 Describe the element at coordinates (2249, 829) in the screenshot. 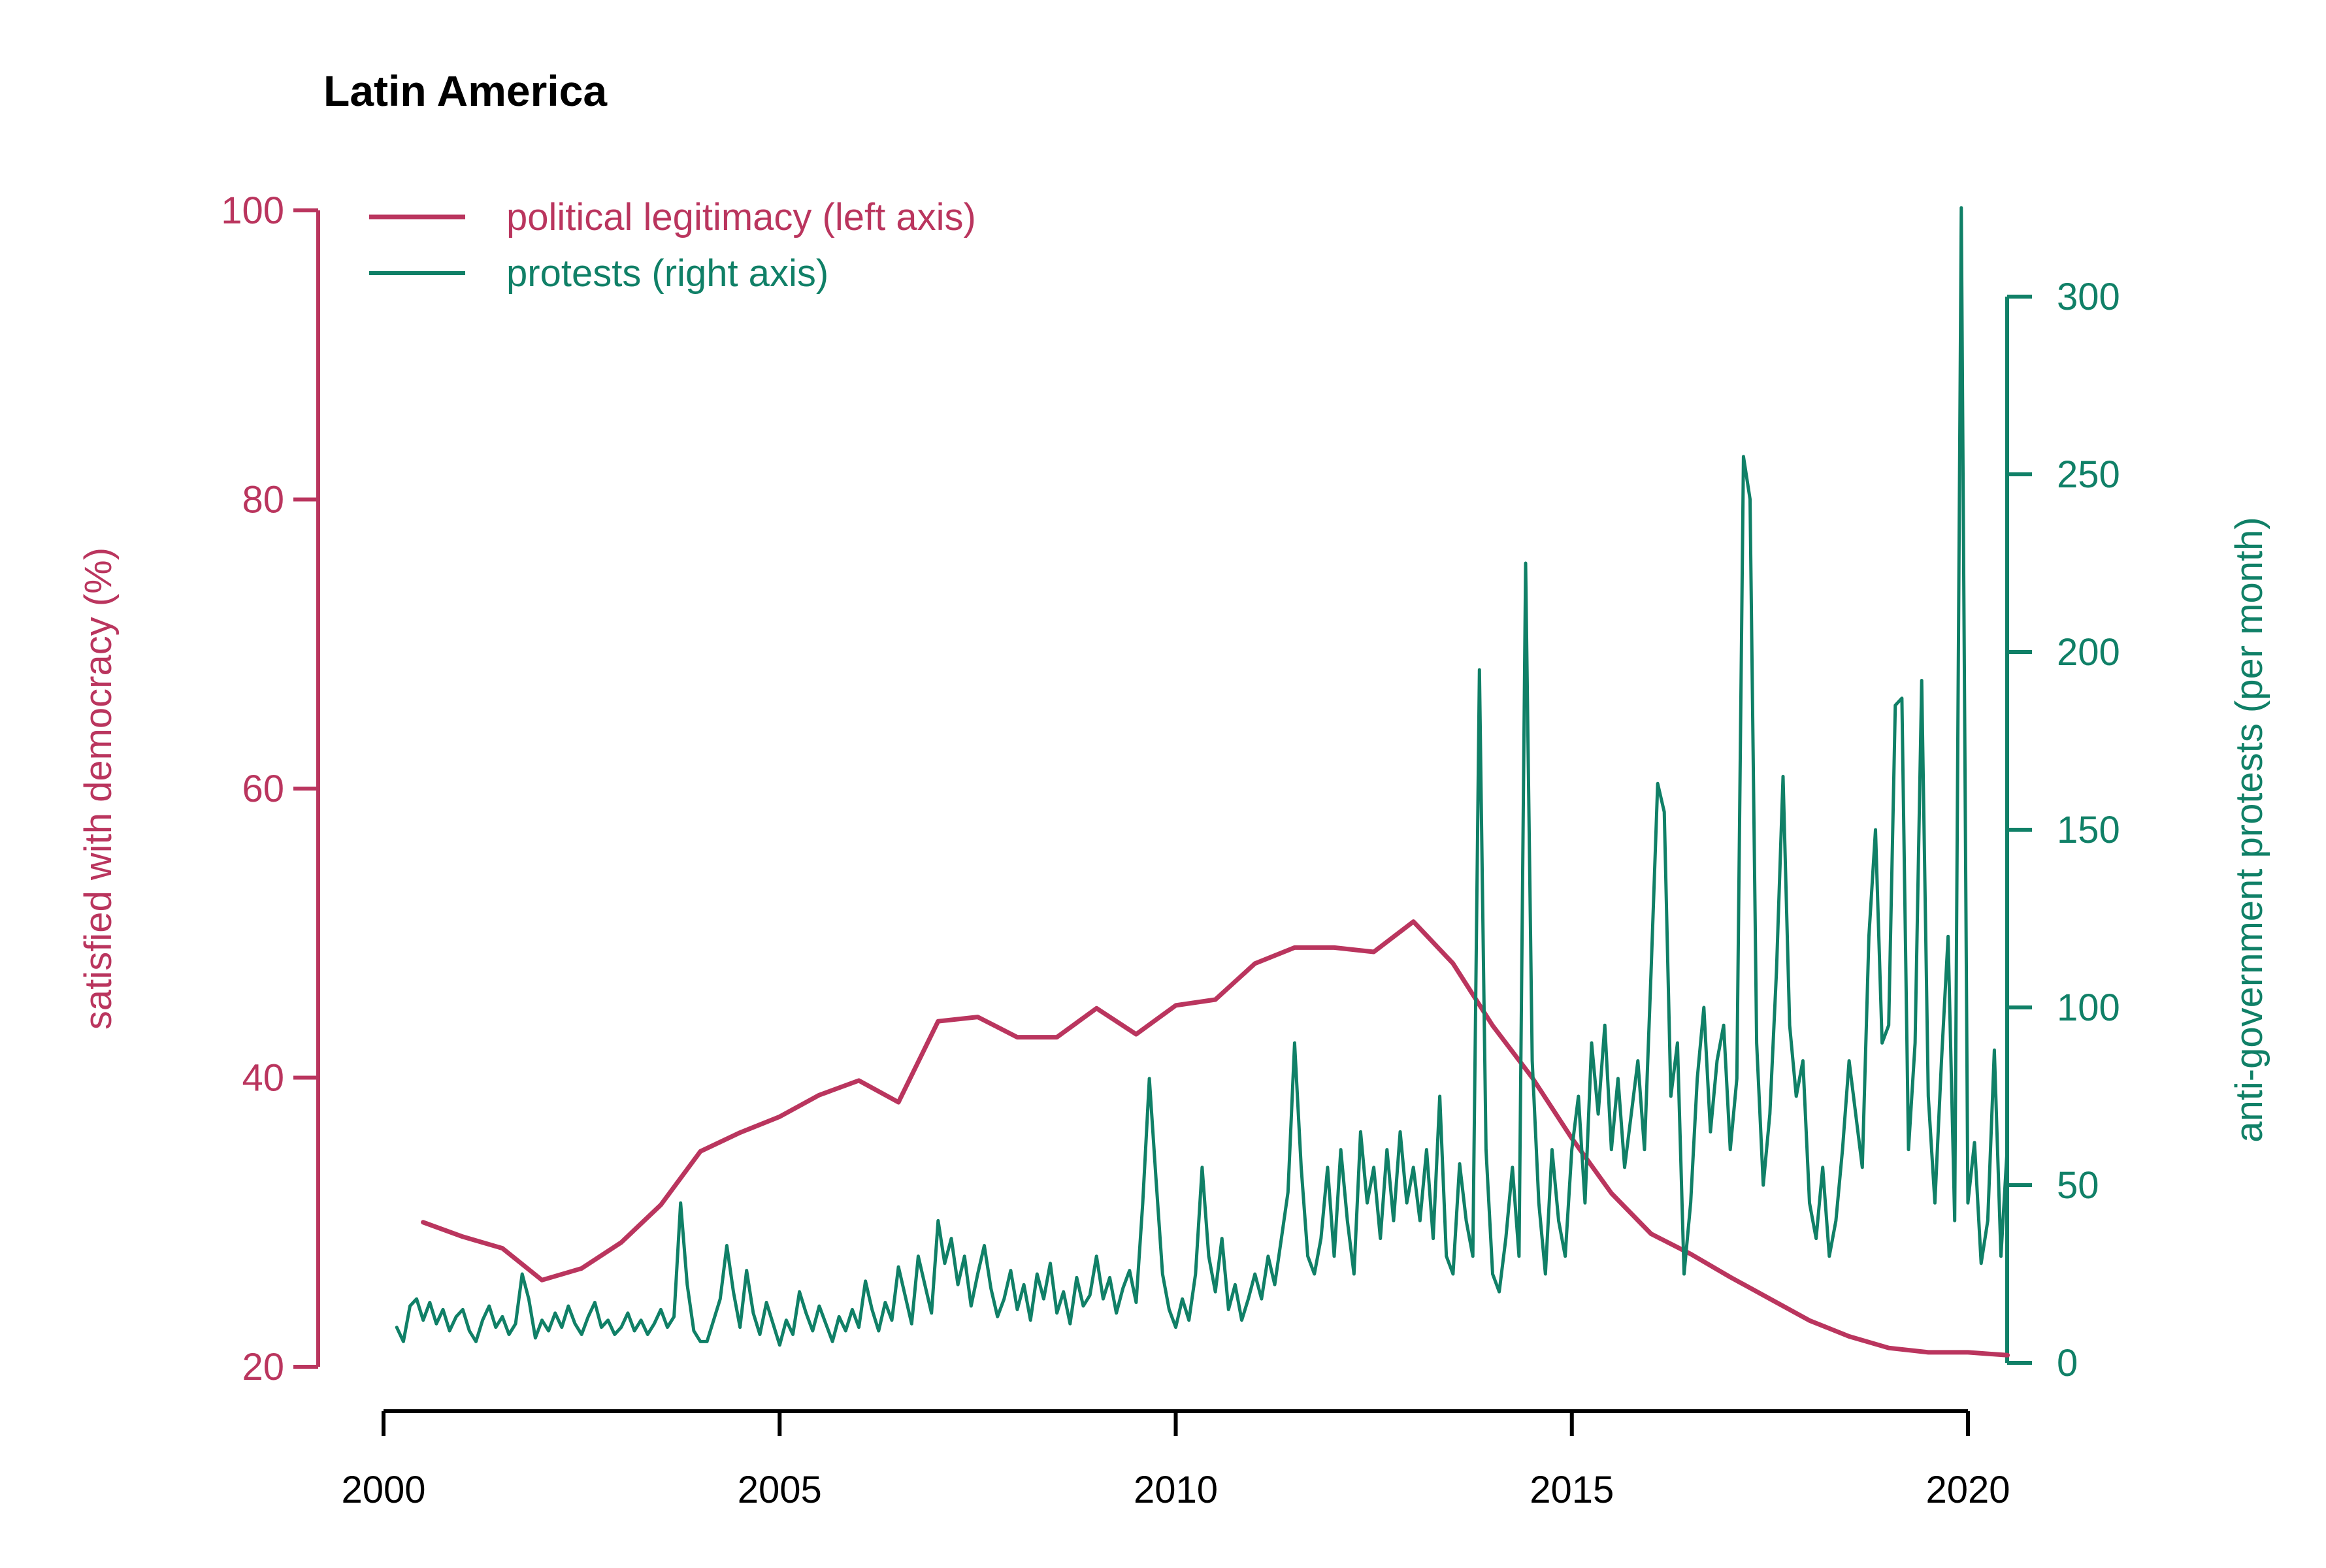

I see `right-axis-title: anti-government protests (per month)` at that location.